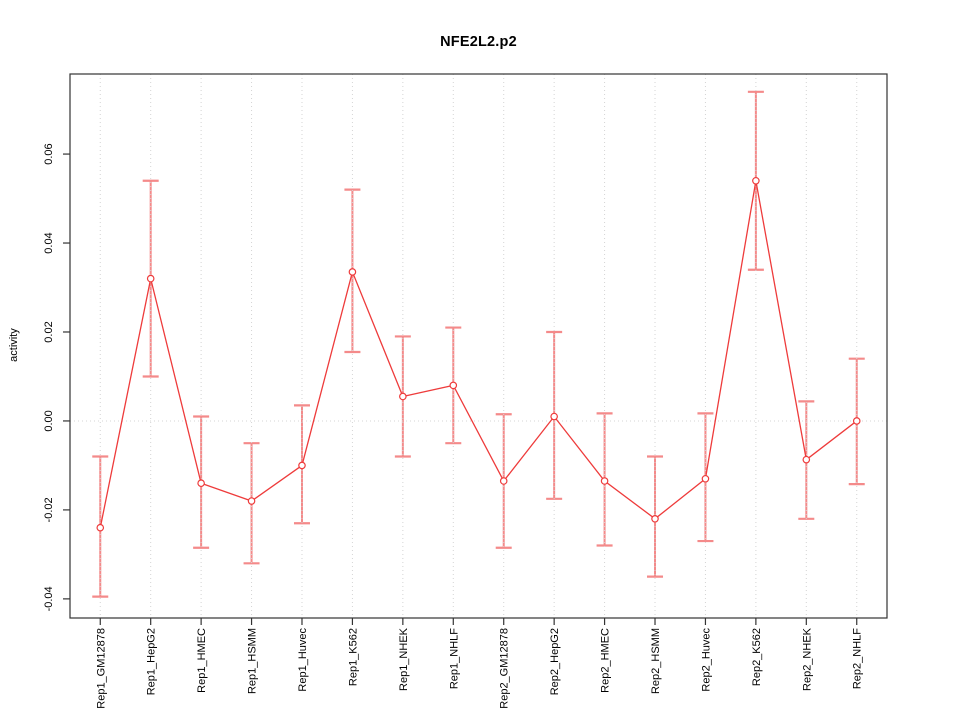  What do you see at coordinates (49, 420) in the screenshot?
I see `y-tick-label: 0.00` at bounding box center [49, 420].